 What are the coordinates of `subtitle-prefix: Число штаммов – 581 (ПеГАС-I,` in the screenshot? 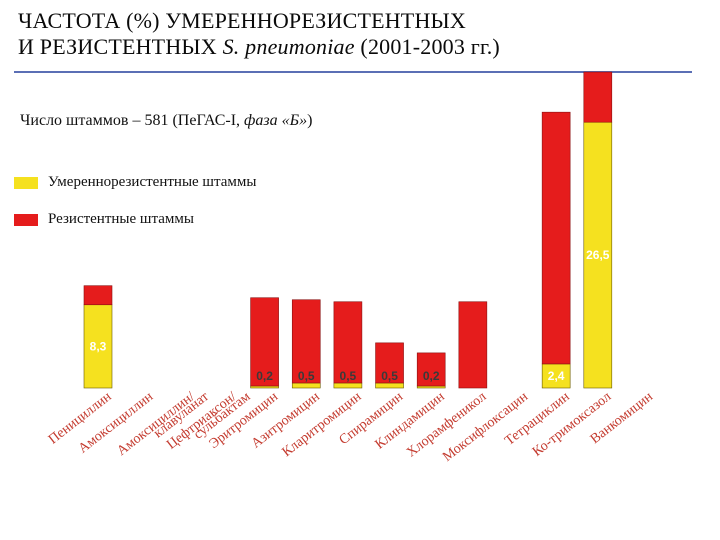 It's located at (132, 120).